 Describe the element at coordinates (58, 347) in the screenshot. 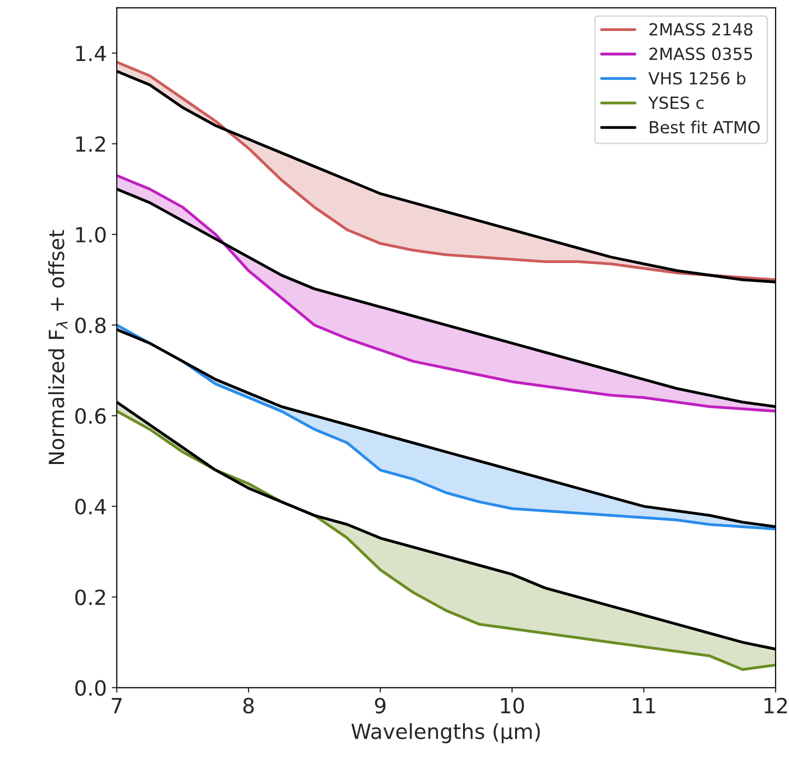

I see `y-axis-title: Normalized F$_{λ}$ + offset` at that location.